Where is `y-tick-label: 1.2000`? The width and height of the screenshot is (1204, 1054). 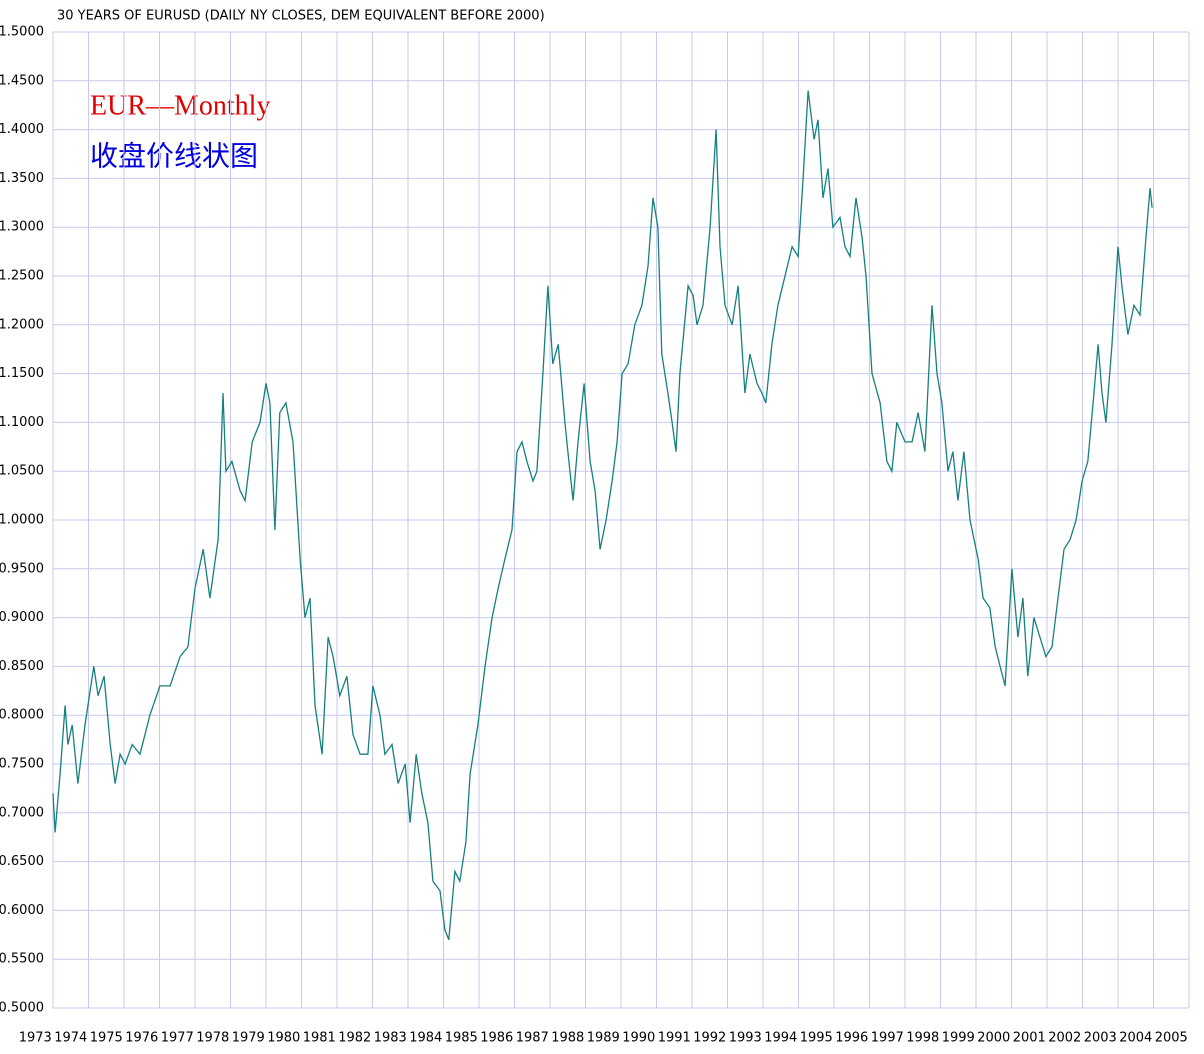
y-tick-label: 1.2000 is located at coordinates (22, 324).